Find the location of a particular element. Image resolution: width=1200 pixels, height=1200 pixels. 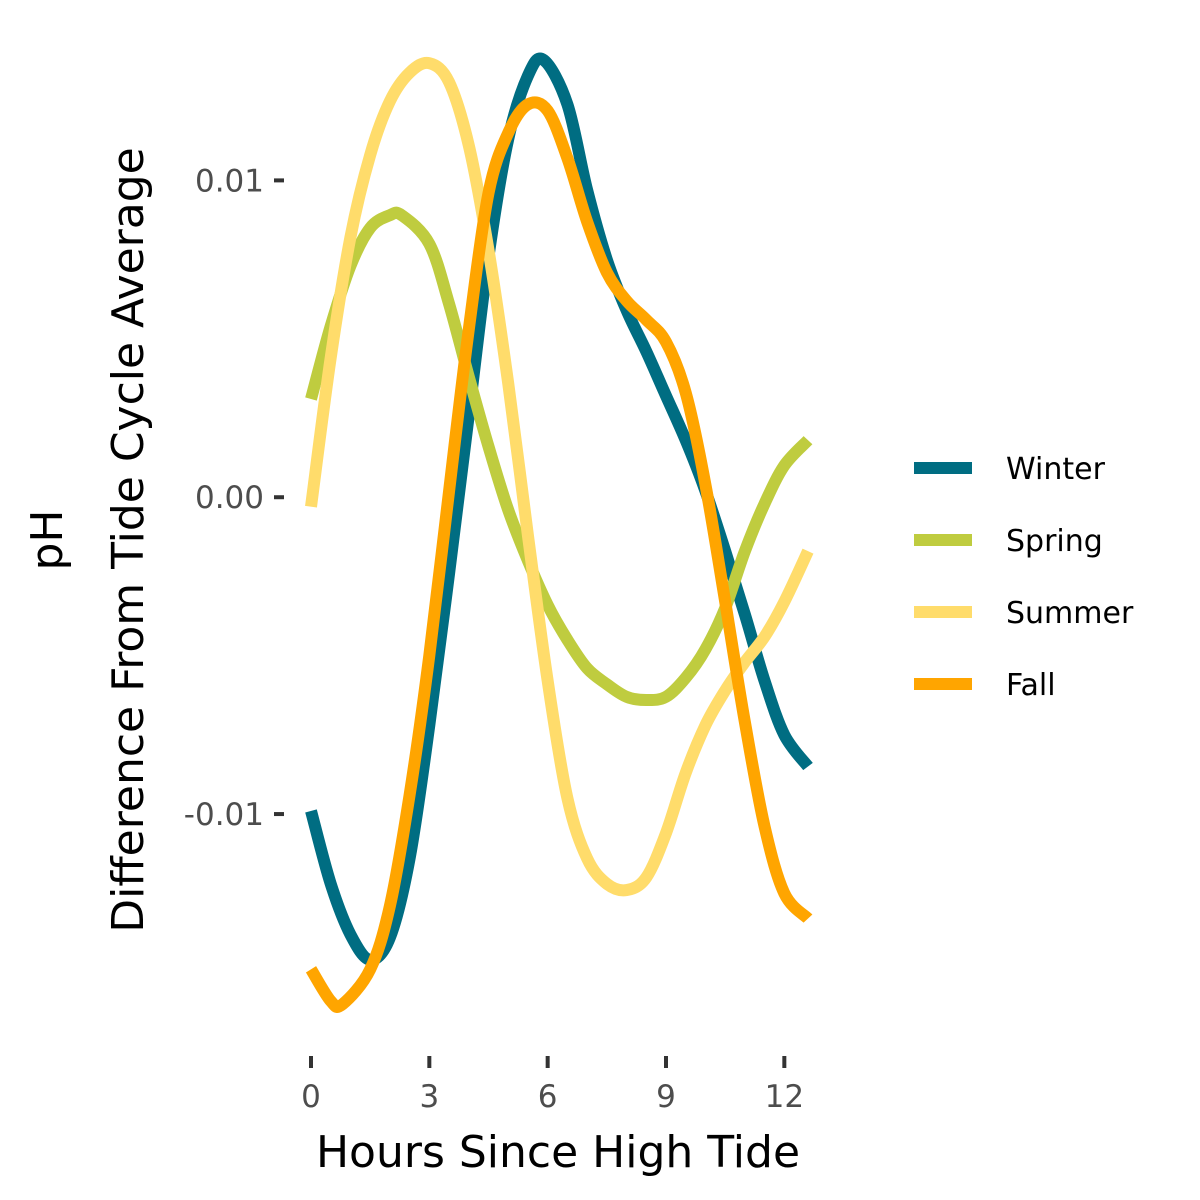

y-tick-label: 0.01 is located at coordinates (229, 181).